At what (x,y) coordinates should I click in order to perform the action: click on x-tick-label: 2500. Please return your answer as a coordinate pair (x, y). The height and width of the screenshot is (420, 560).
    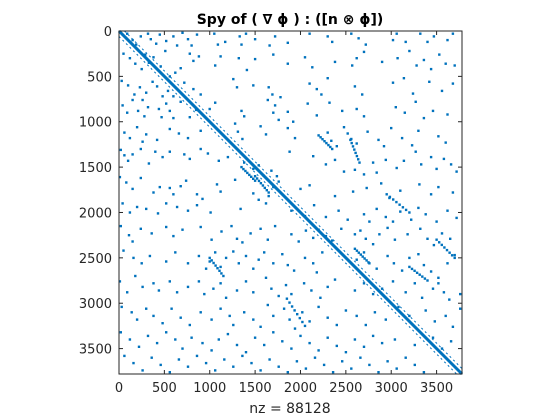
    Looking at the image, I should click on (345, 388).